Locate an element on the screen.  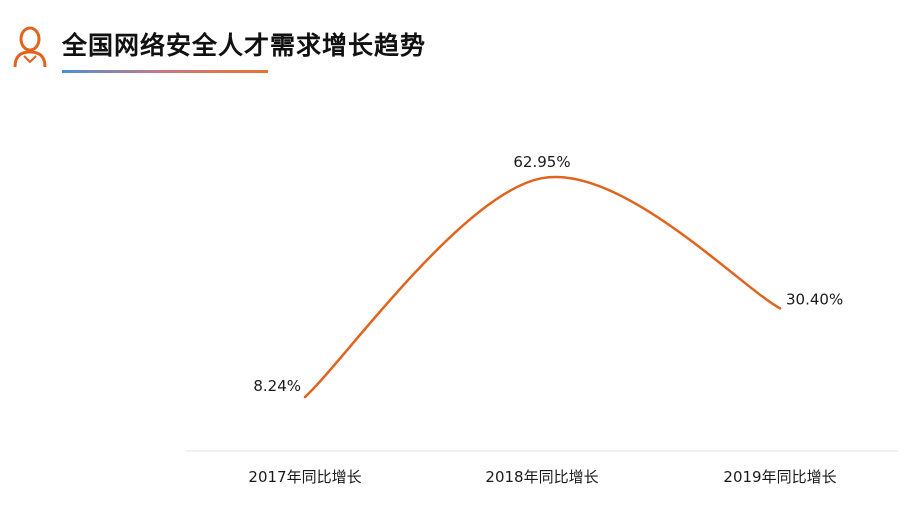
x-tick-label: 2019年同比增长 is located at coordinates (779, 477).